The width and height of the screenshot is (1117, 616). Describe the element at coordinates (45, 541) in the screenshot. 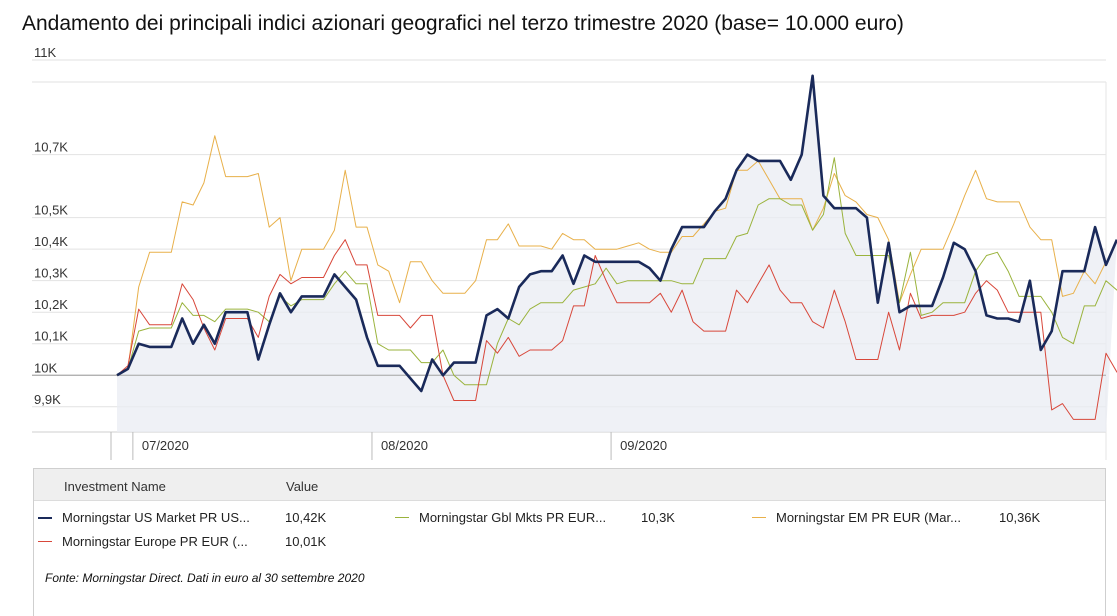

I see `legend-swatch-europe` at that location.